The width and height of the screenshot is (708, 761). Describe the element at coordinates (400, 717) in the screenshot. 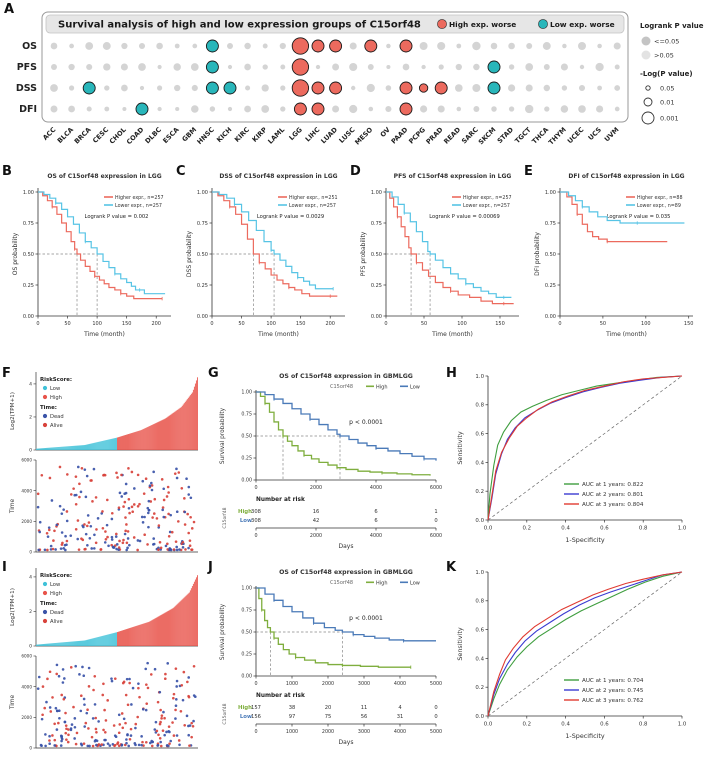

I see `svg-text: 31` at that location.